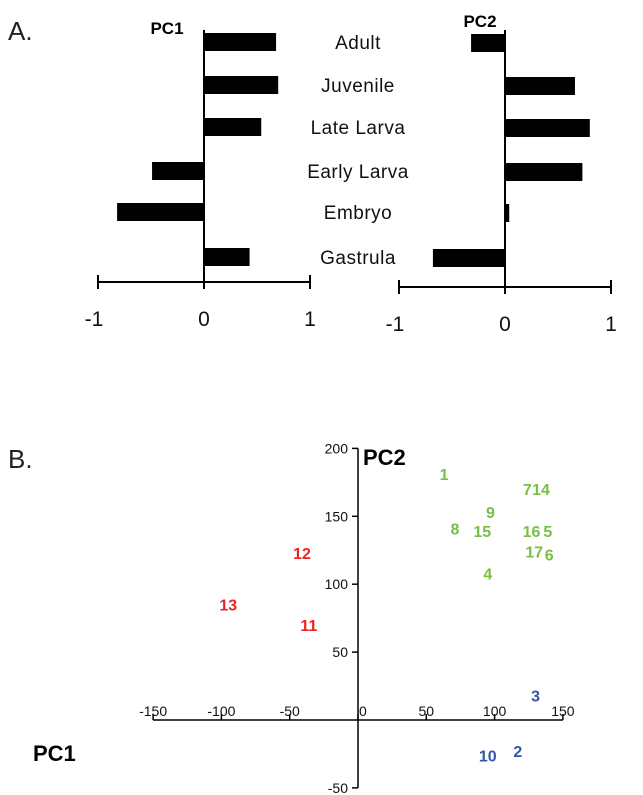 This screenshot has height=795, width=643. What do you see at coordinates (233, 127) in the screenshot?
I see `pc1-bar-late-larva` at bounding box center [233, 127].